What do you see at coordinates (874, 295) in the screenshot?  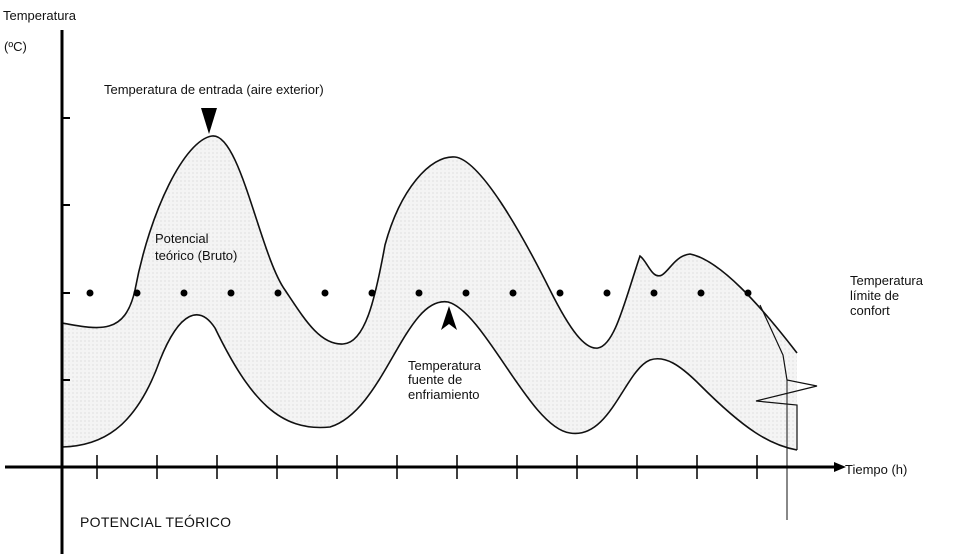 I see `comfort-label-line2: límite de` at bounding box center [874, 295].